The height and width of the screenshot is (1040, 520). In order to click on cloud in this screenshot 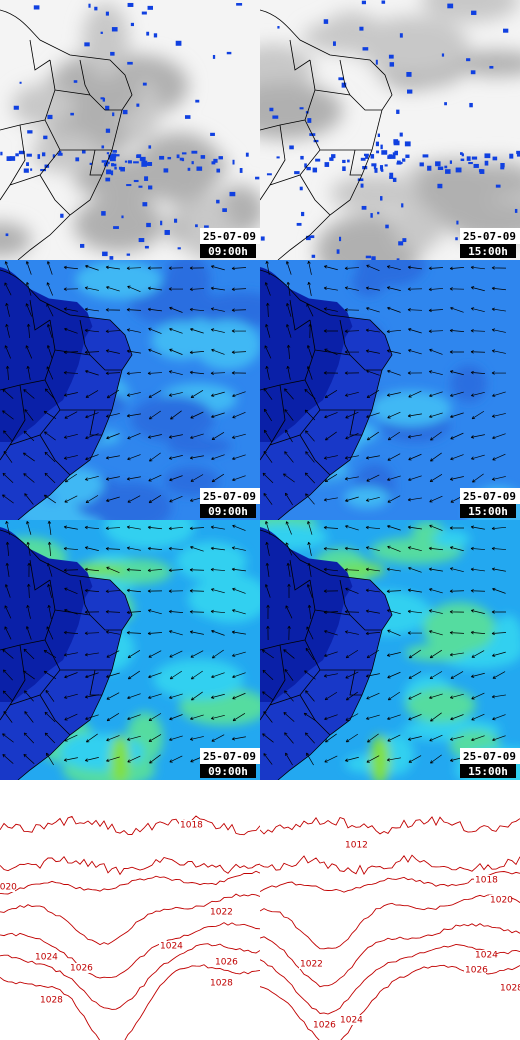, I will do `click(131, 179)`.